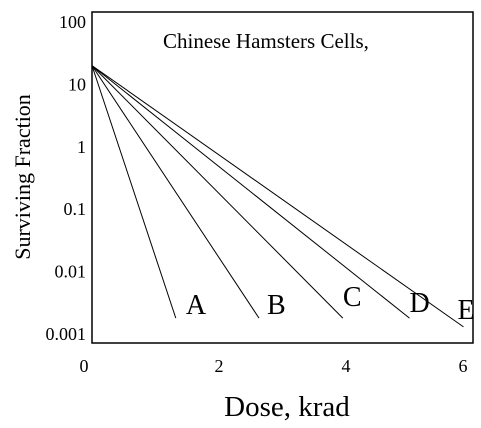 The height and width of the screenshot is (428, 481). What do you see at coordinates (352, 297) in the screenshot?
I see `series-label-c: C` at bounding box center [352, 297].